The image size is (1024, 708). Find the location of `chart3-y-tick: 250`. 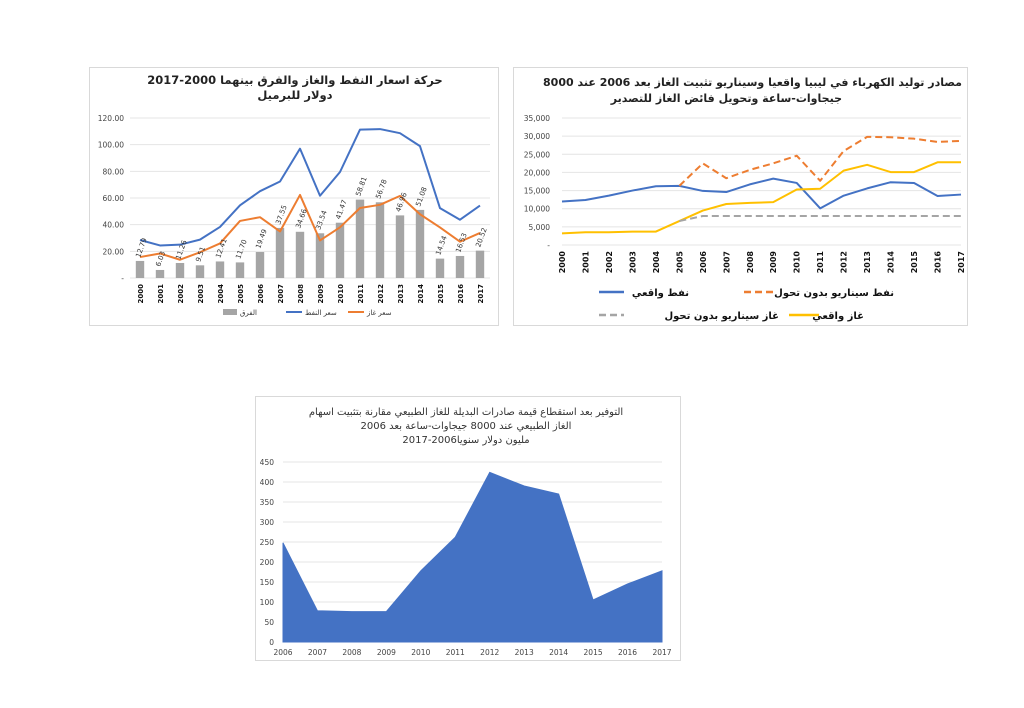

chart3-y-tick: 250 is located at coordinates (267, 542).